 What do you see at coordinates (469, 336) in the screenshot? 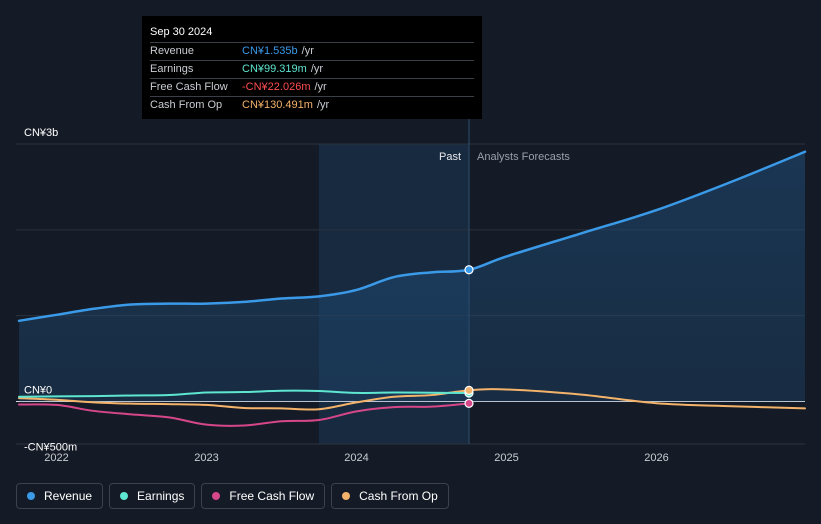
I see `tooltip-markers` at bounding box center [469, 336].